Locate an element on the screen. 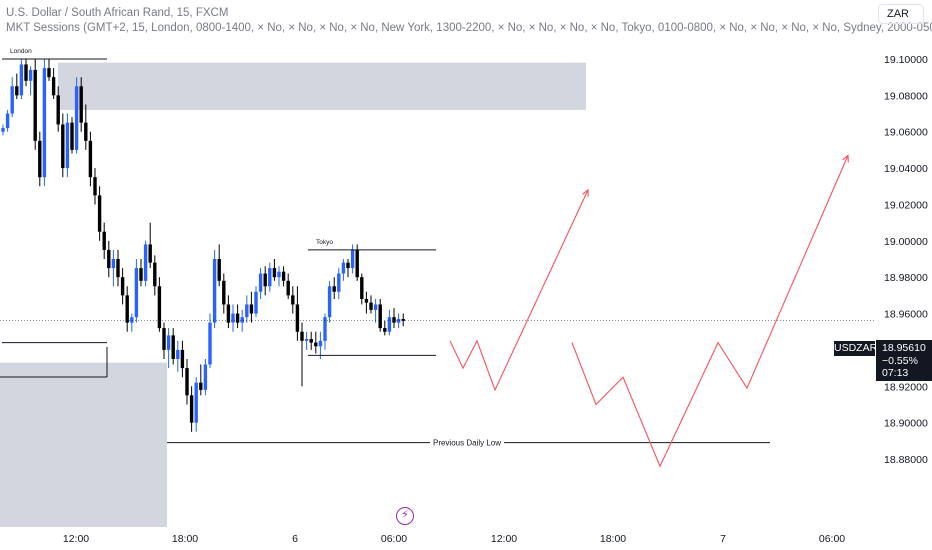 This screenshot has height=550, width=932. y-tick-label: 19.04000 is located at coordinates (906, 169).